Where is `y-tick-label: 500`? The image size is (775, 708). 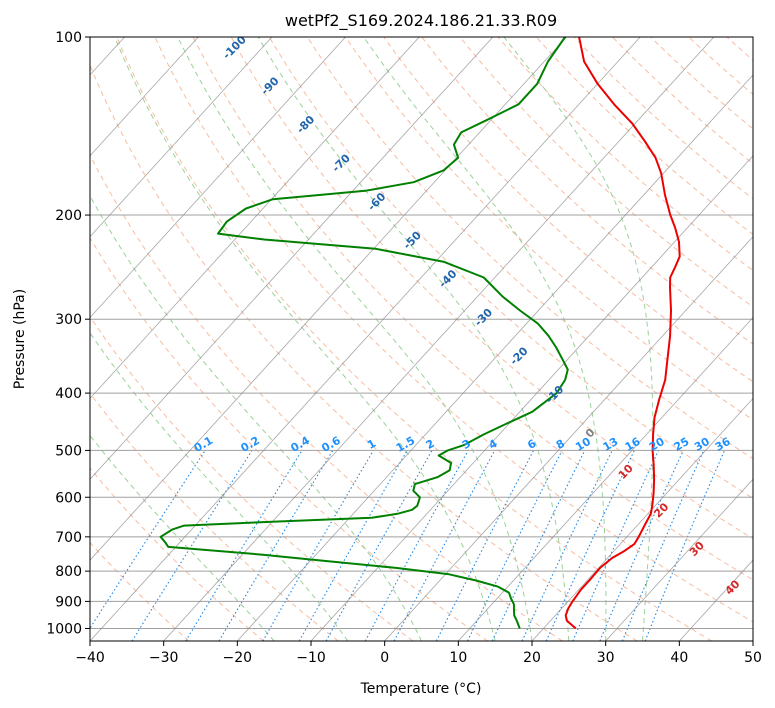
y-tick-label: 500 is located at coordinates (68, 451).